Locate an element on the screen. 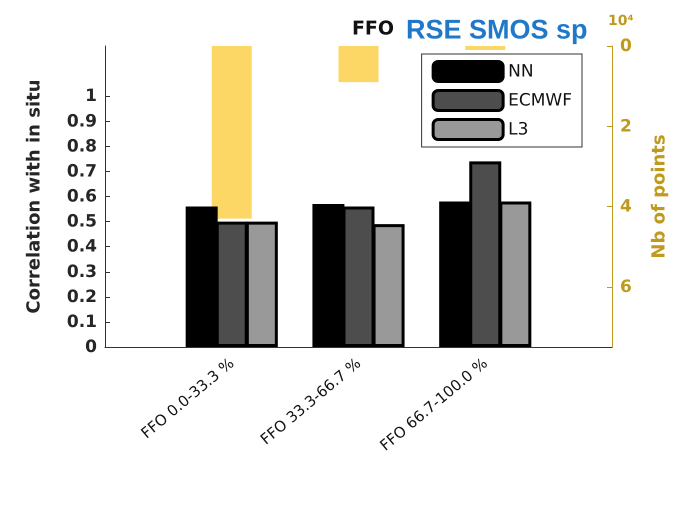 This screenshot has width=684, height=513. y-tick-label: 0.1 is located at coordinates (81, 322).